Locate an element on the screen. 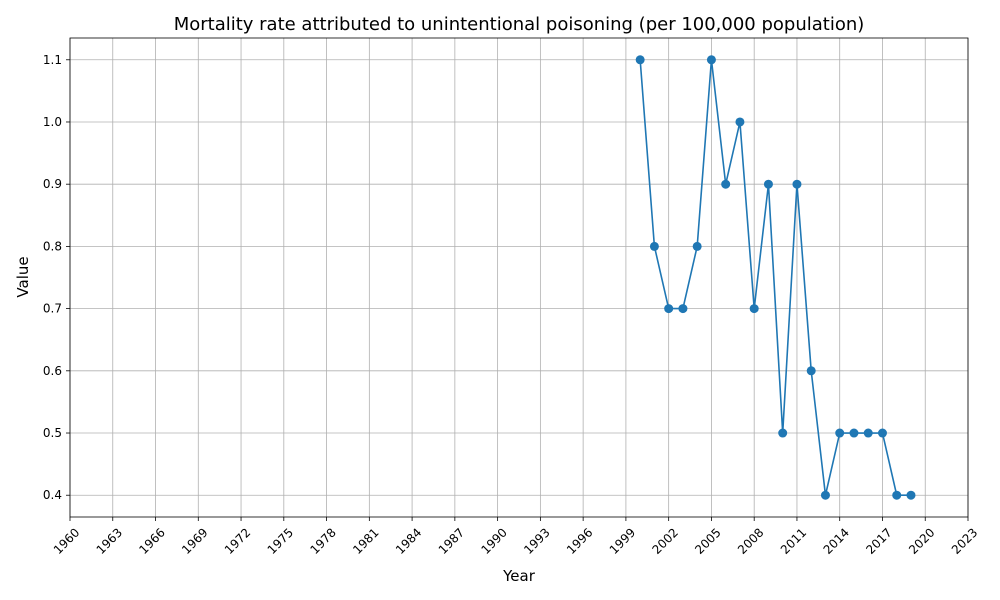 This screenshot has height=600, width=1000. x-tick-label: 2017 is located at coordinates (878, 540).